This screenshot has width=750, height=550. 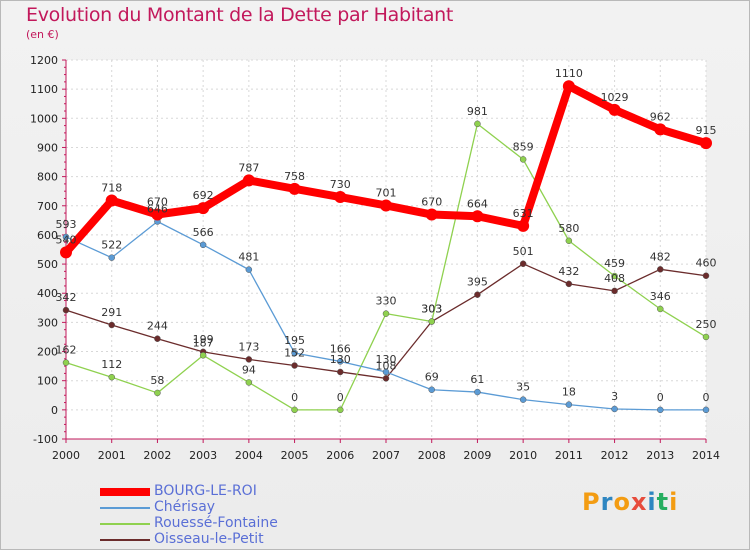 I want to click on data-label: 18, so click(x=569, y=392).